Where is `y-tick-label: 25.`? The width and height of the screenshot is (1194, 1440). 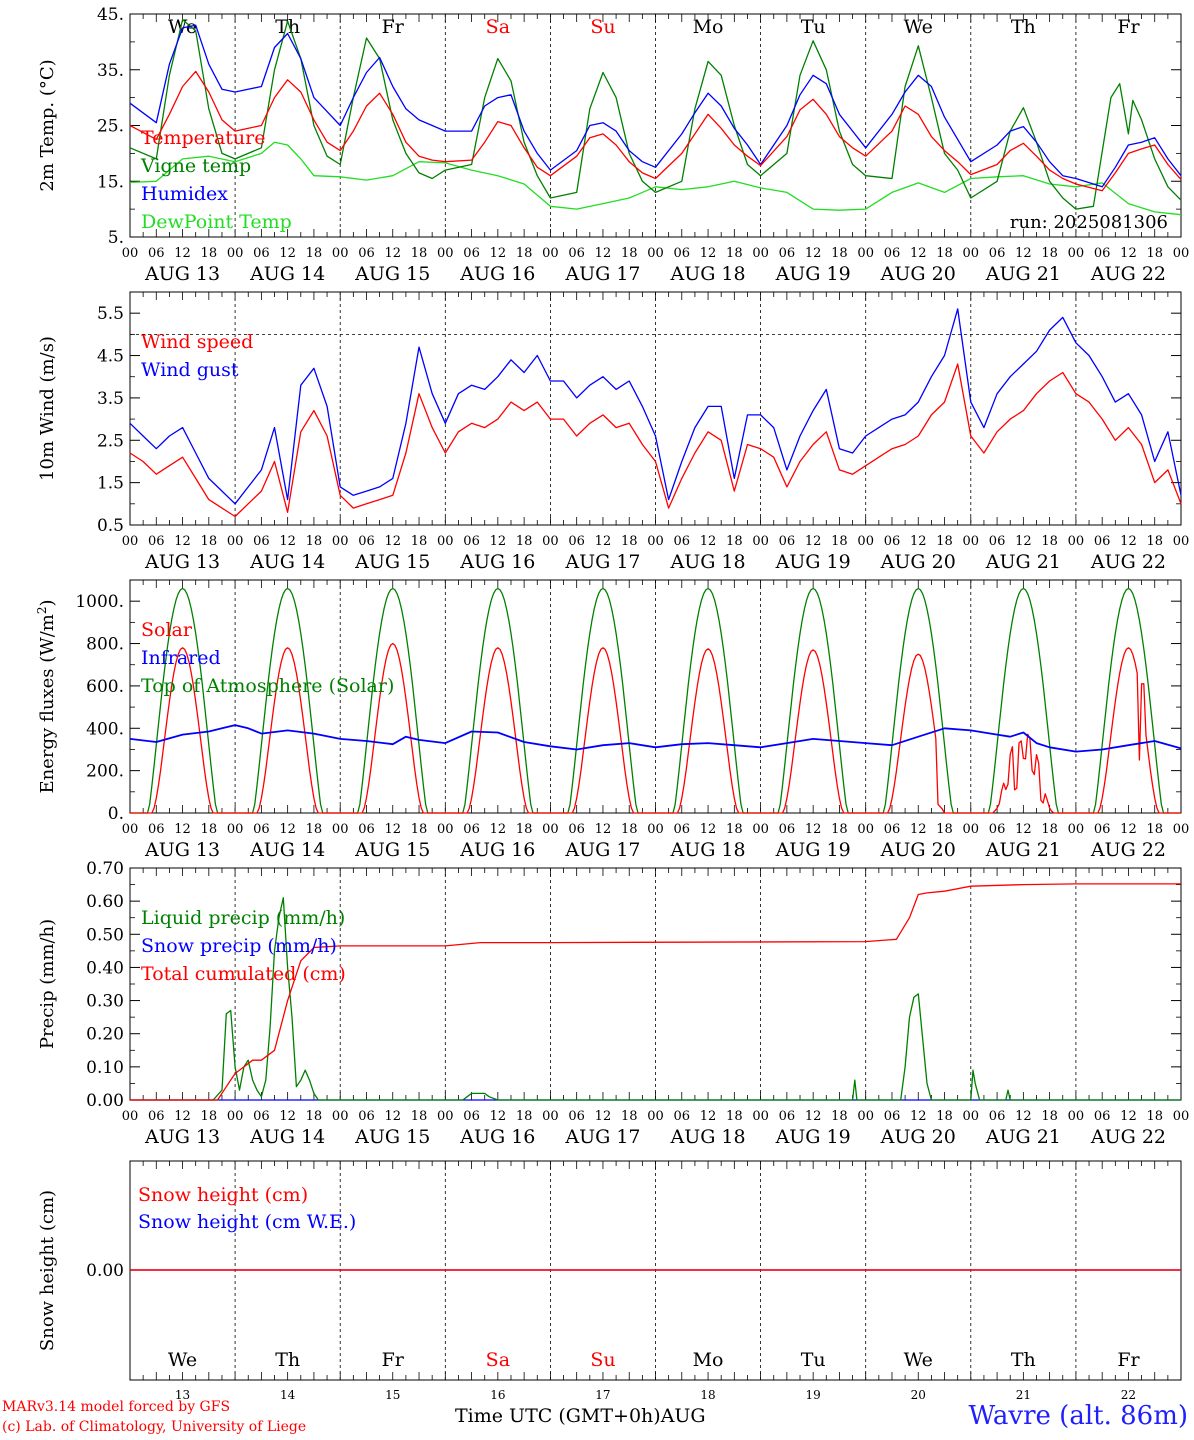 y-tick-label: 25. is located at coordinates (110, 127).